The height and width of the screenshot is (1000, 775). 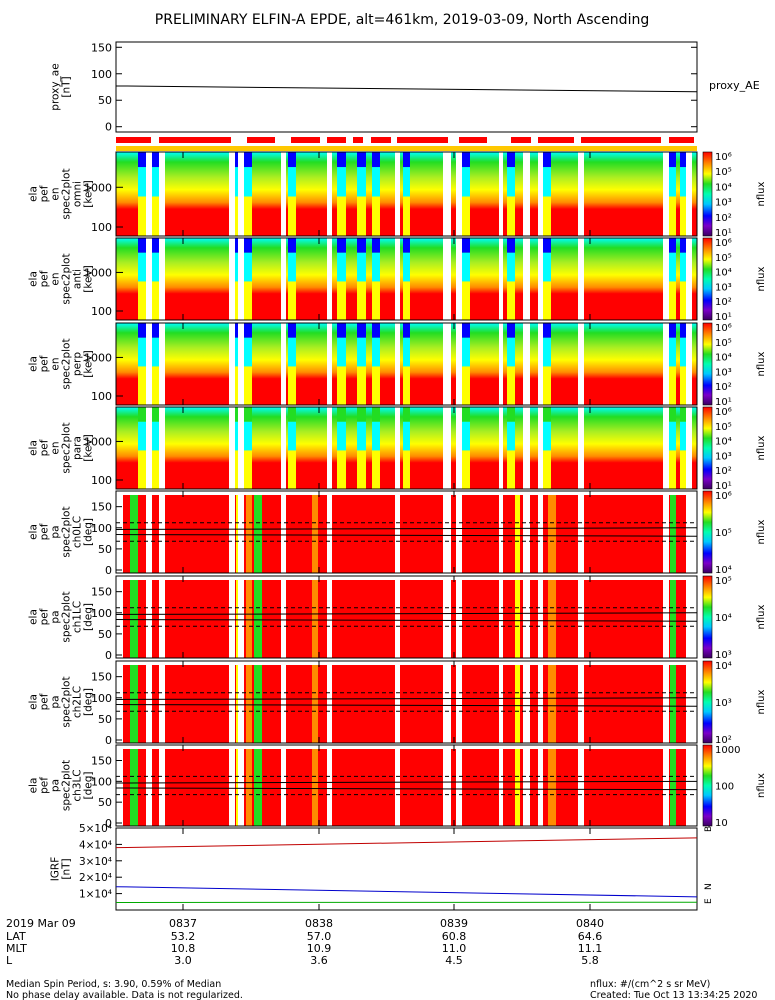 I want to click on spectrogram-tick-label: 1000, so click(x=98, y=187).